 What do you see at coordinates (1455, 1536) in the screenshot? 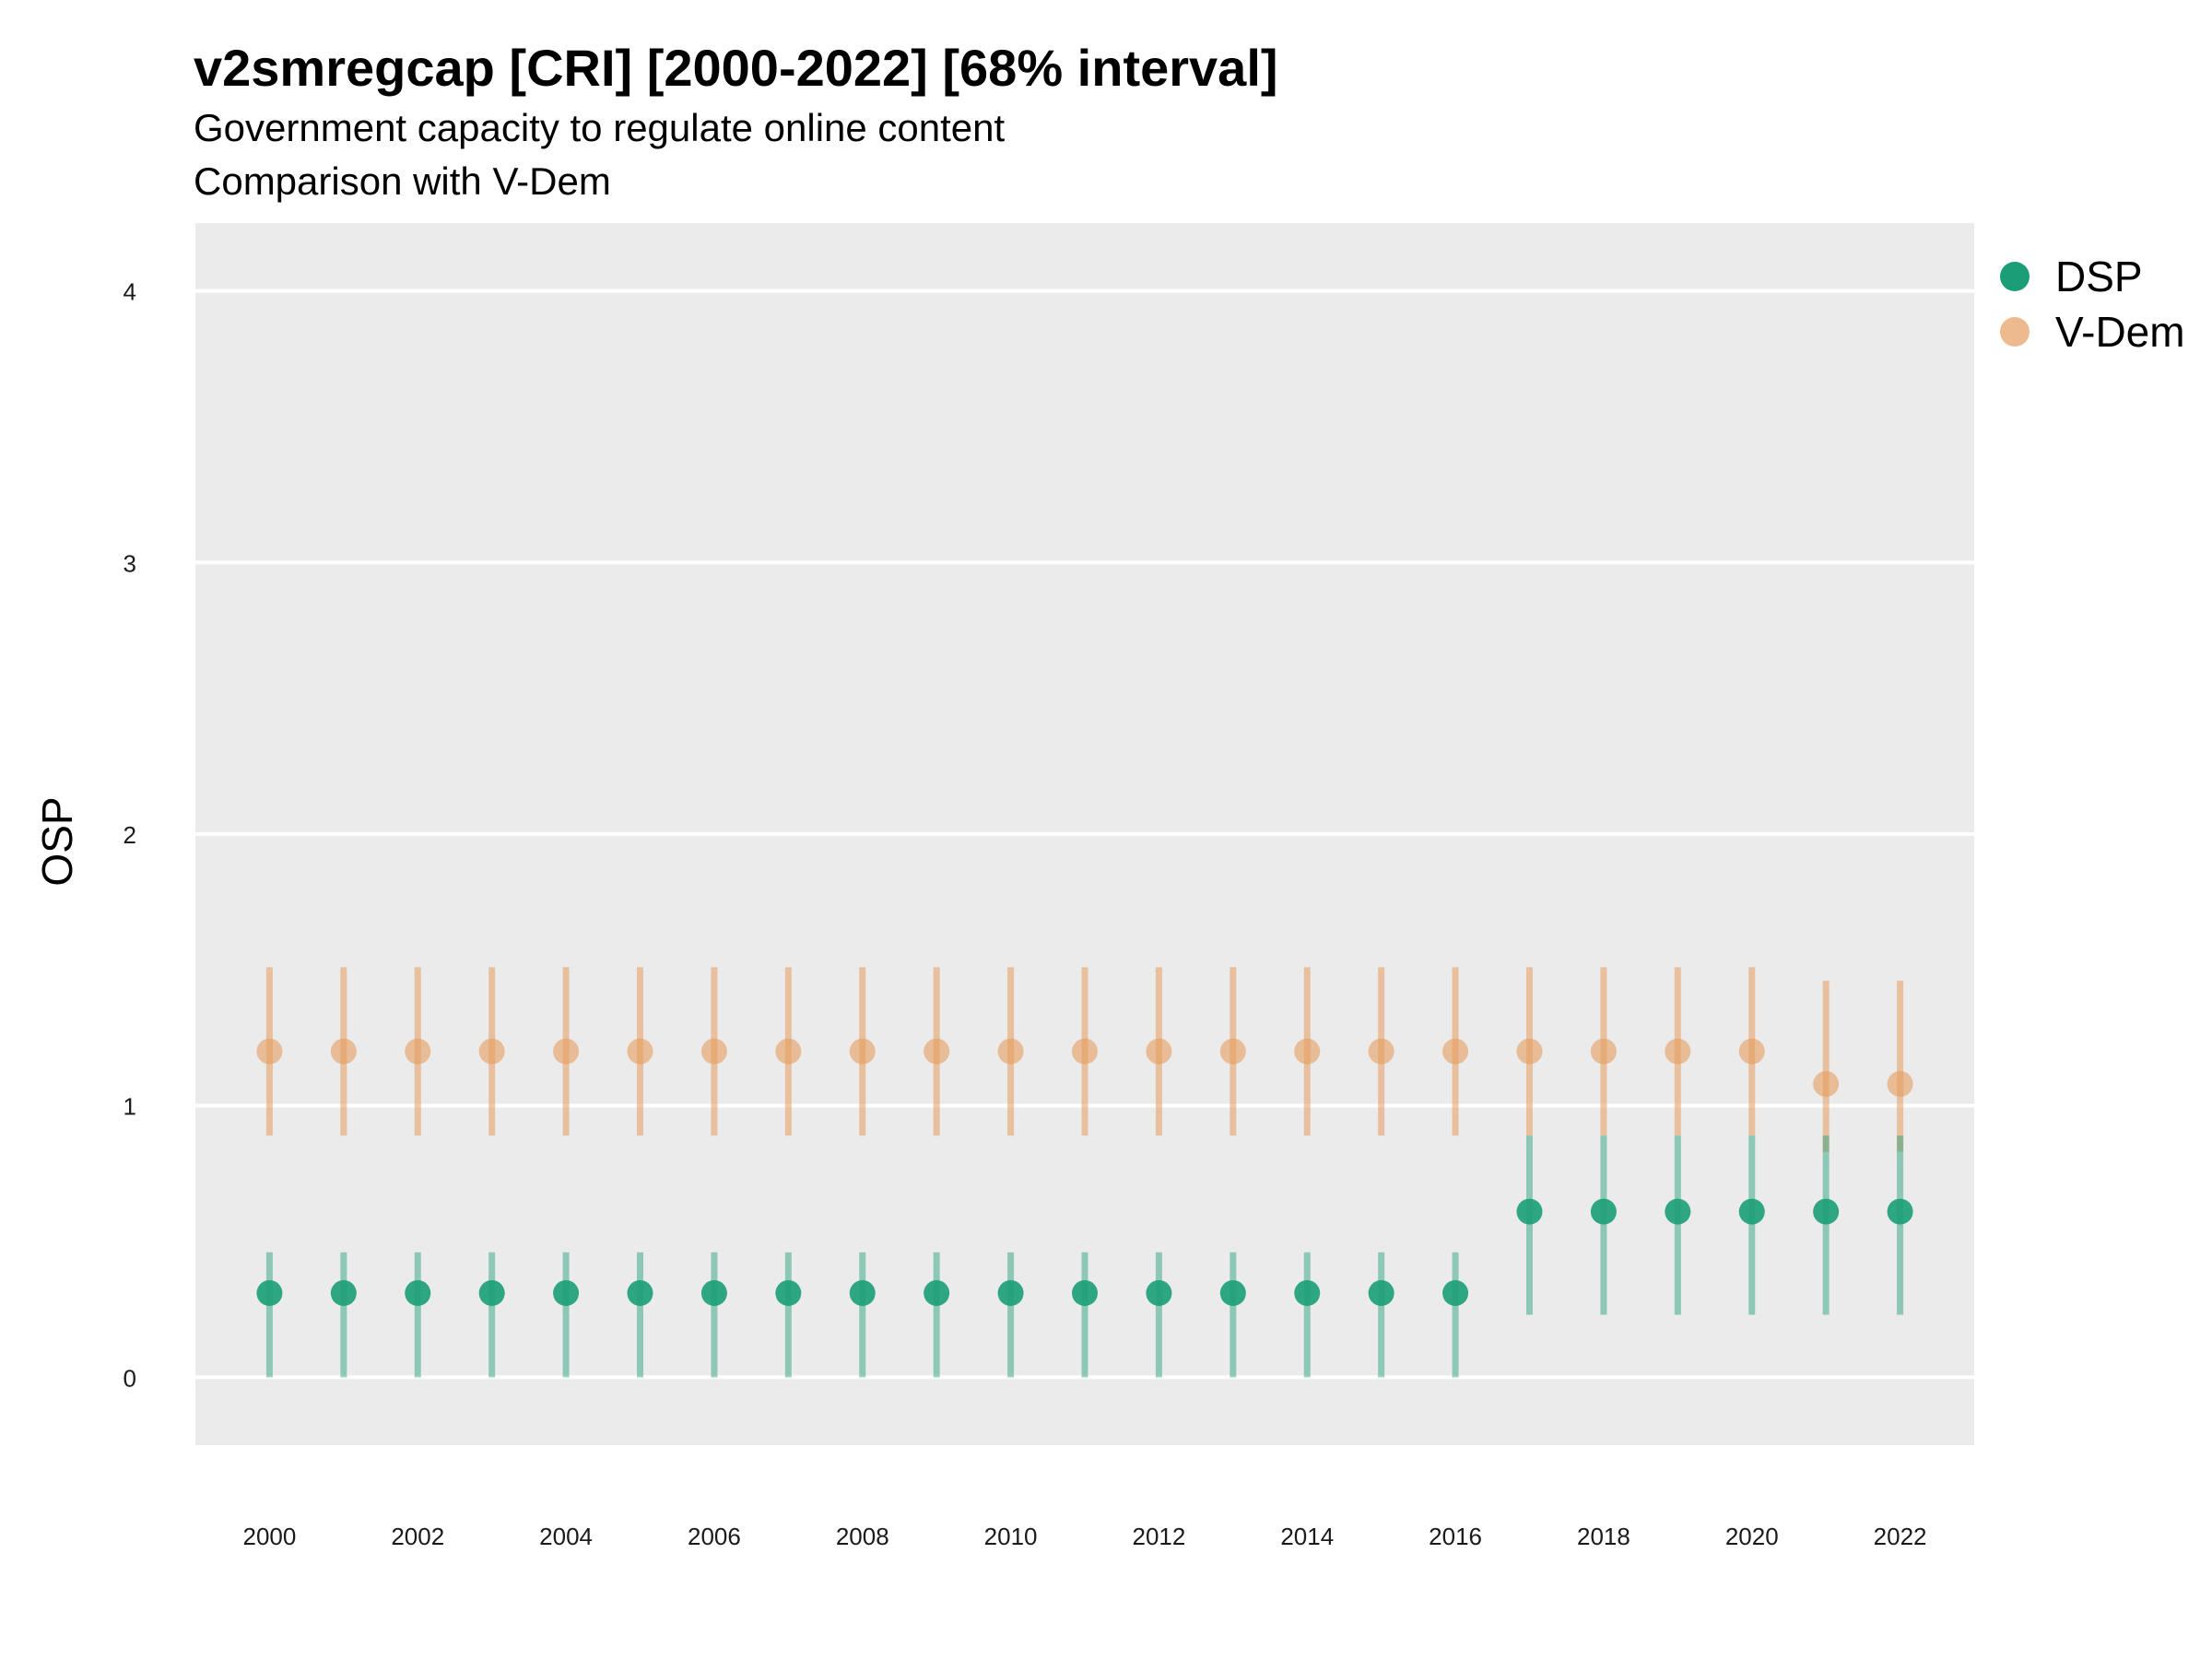
I see `x-tick-label: 2016` at bounding box center [1455, 1536].